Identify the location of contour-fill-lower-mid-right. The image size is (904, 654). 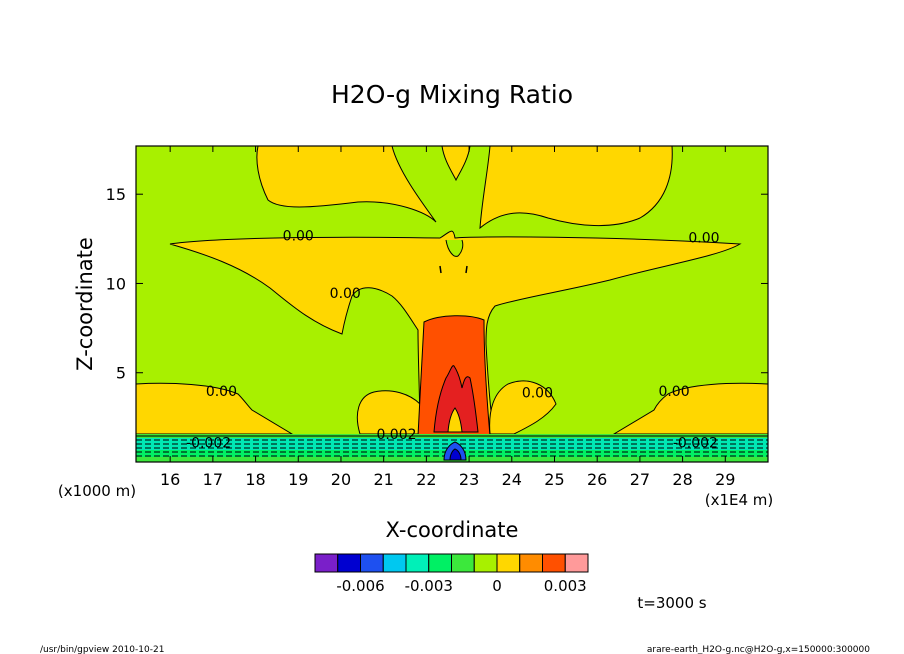
(523, 407).